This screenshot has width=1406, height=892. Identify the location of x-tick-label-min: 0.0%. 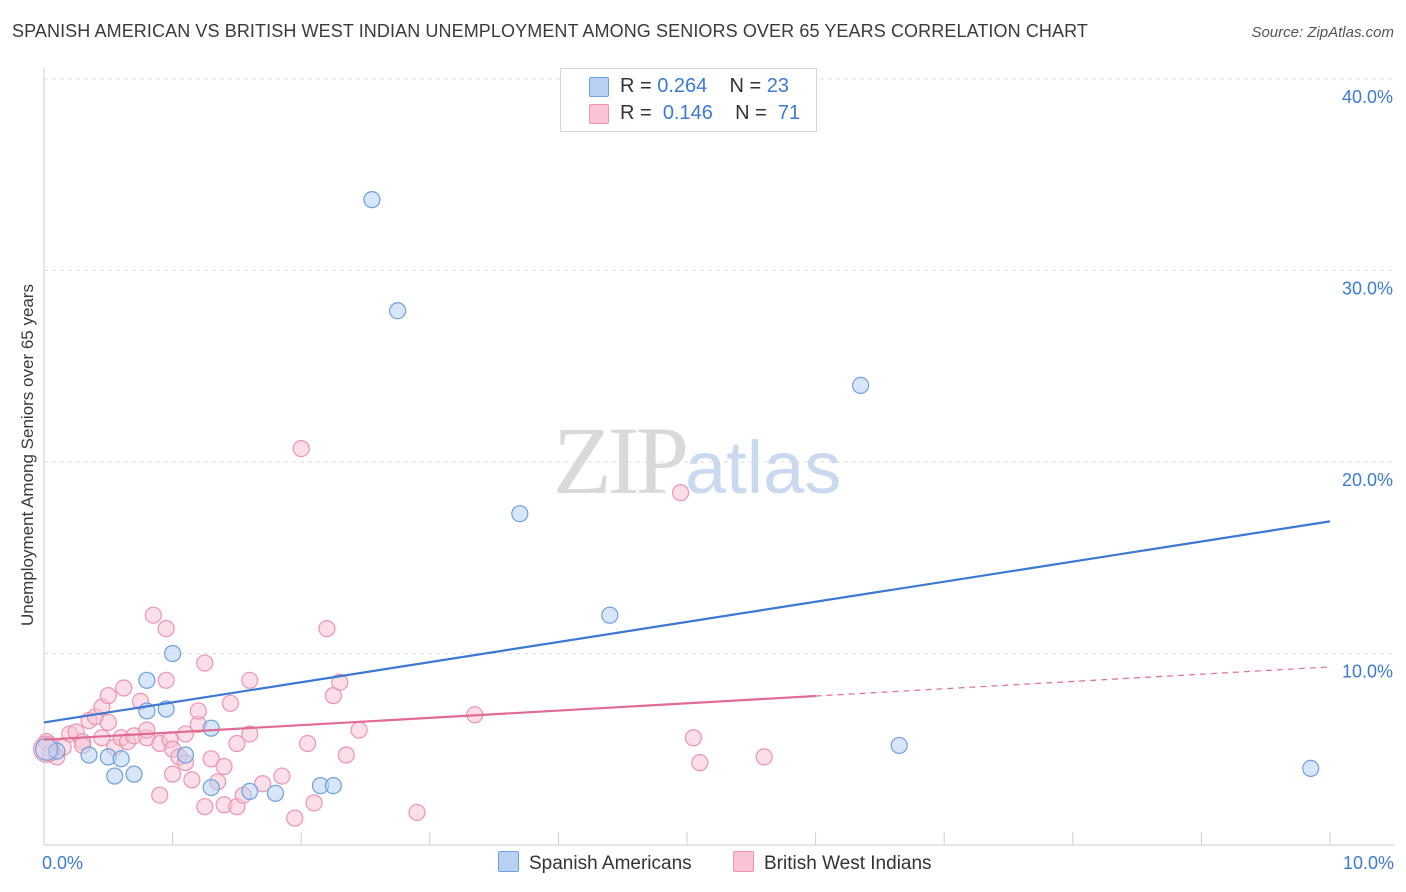
(62, 863).